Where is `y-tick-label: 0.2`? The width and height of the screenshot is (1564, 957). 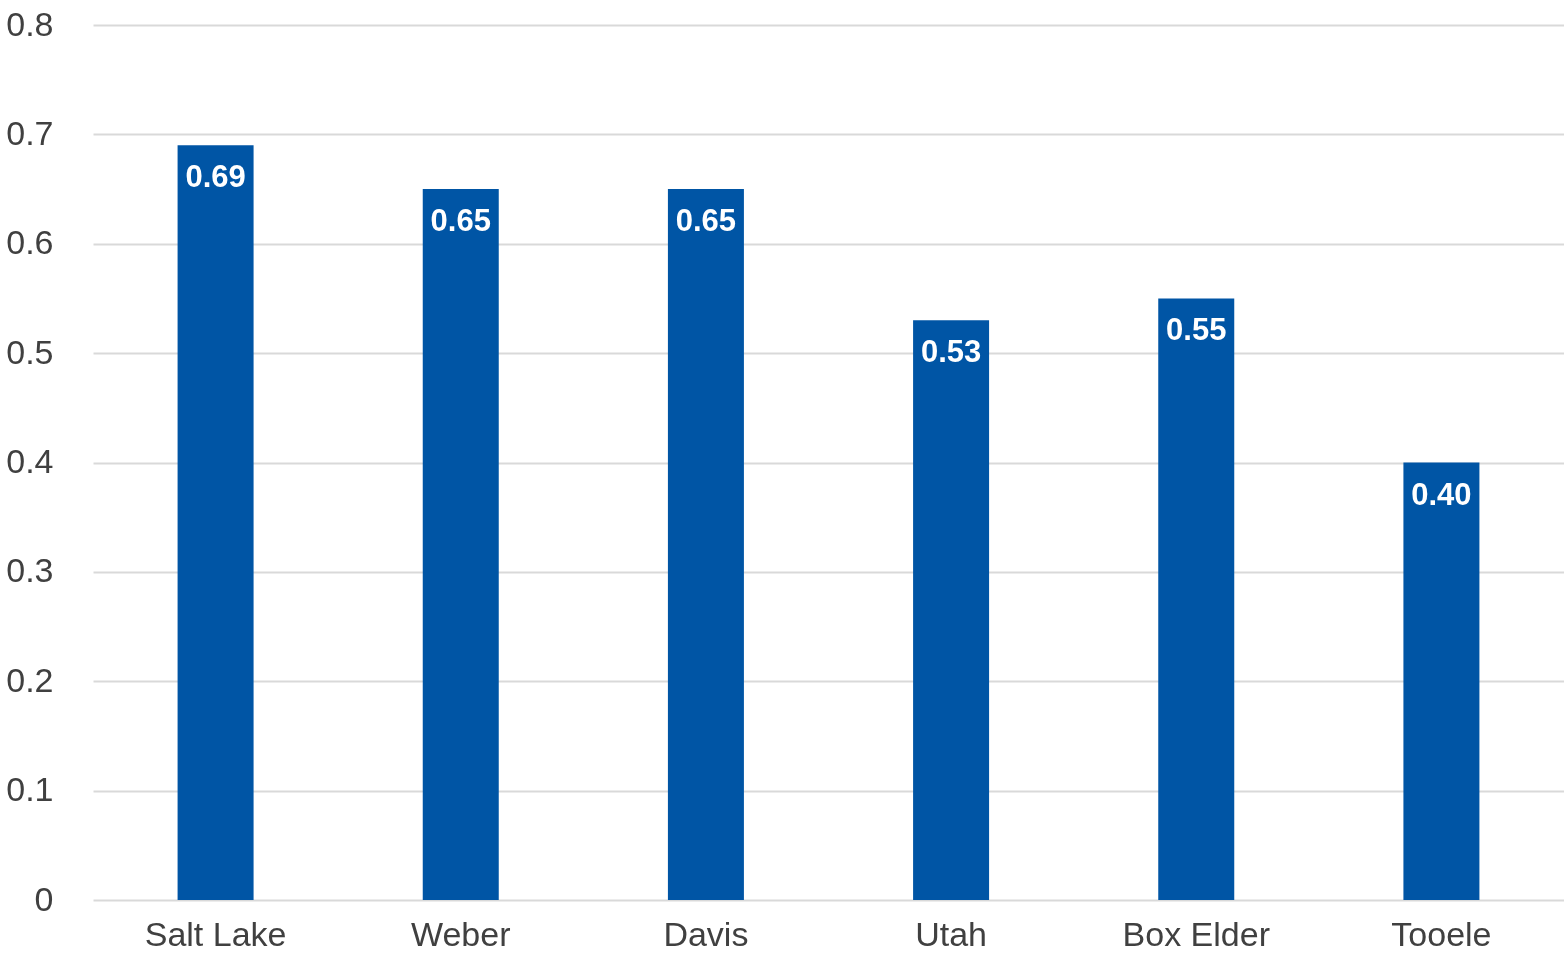
y-tick-label: 0.2 is located at coordinates (30, 679).